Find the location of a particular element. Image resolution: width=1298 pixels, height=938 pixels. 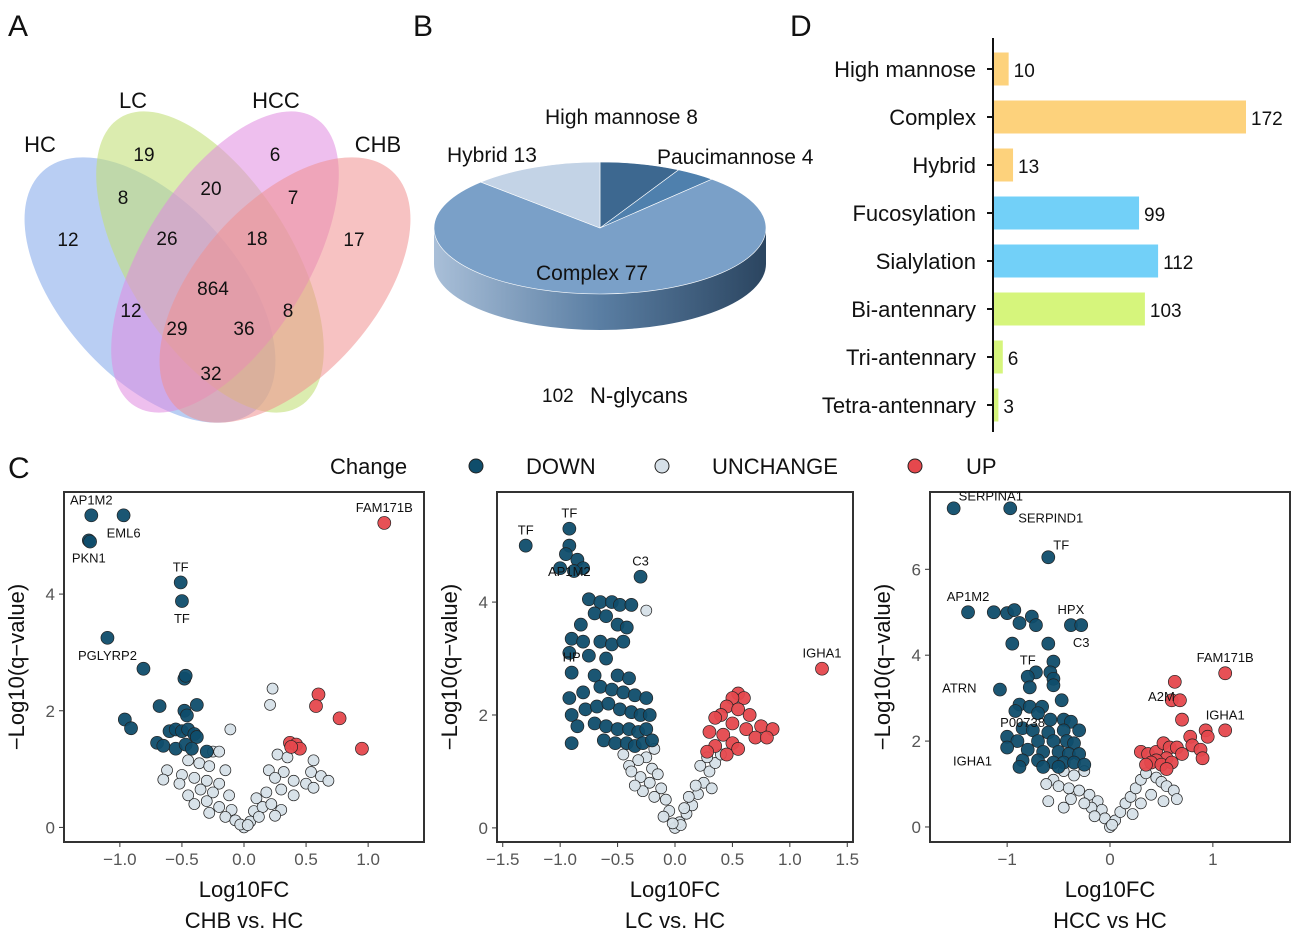

x-tick-label: −1.0 is located at coordinates (560, 859).